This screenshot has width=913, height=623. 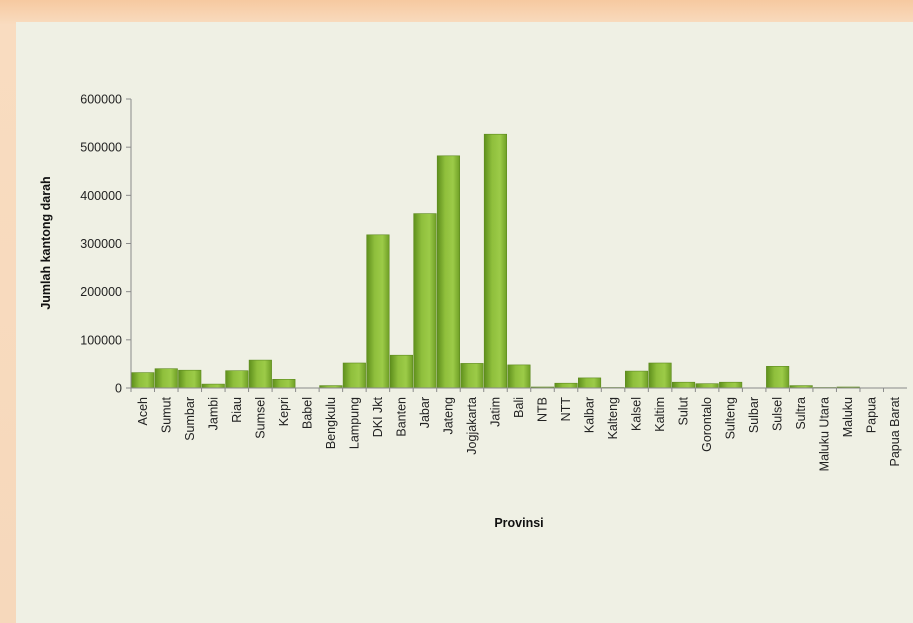 I want to click on x-tick-label-kaltim: Kaltim, so click(x=660, y=414).